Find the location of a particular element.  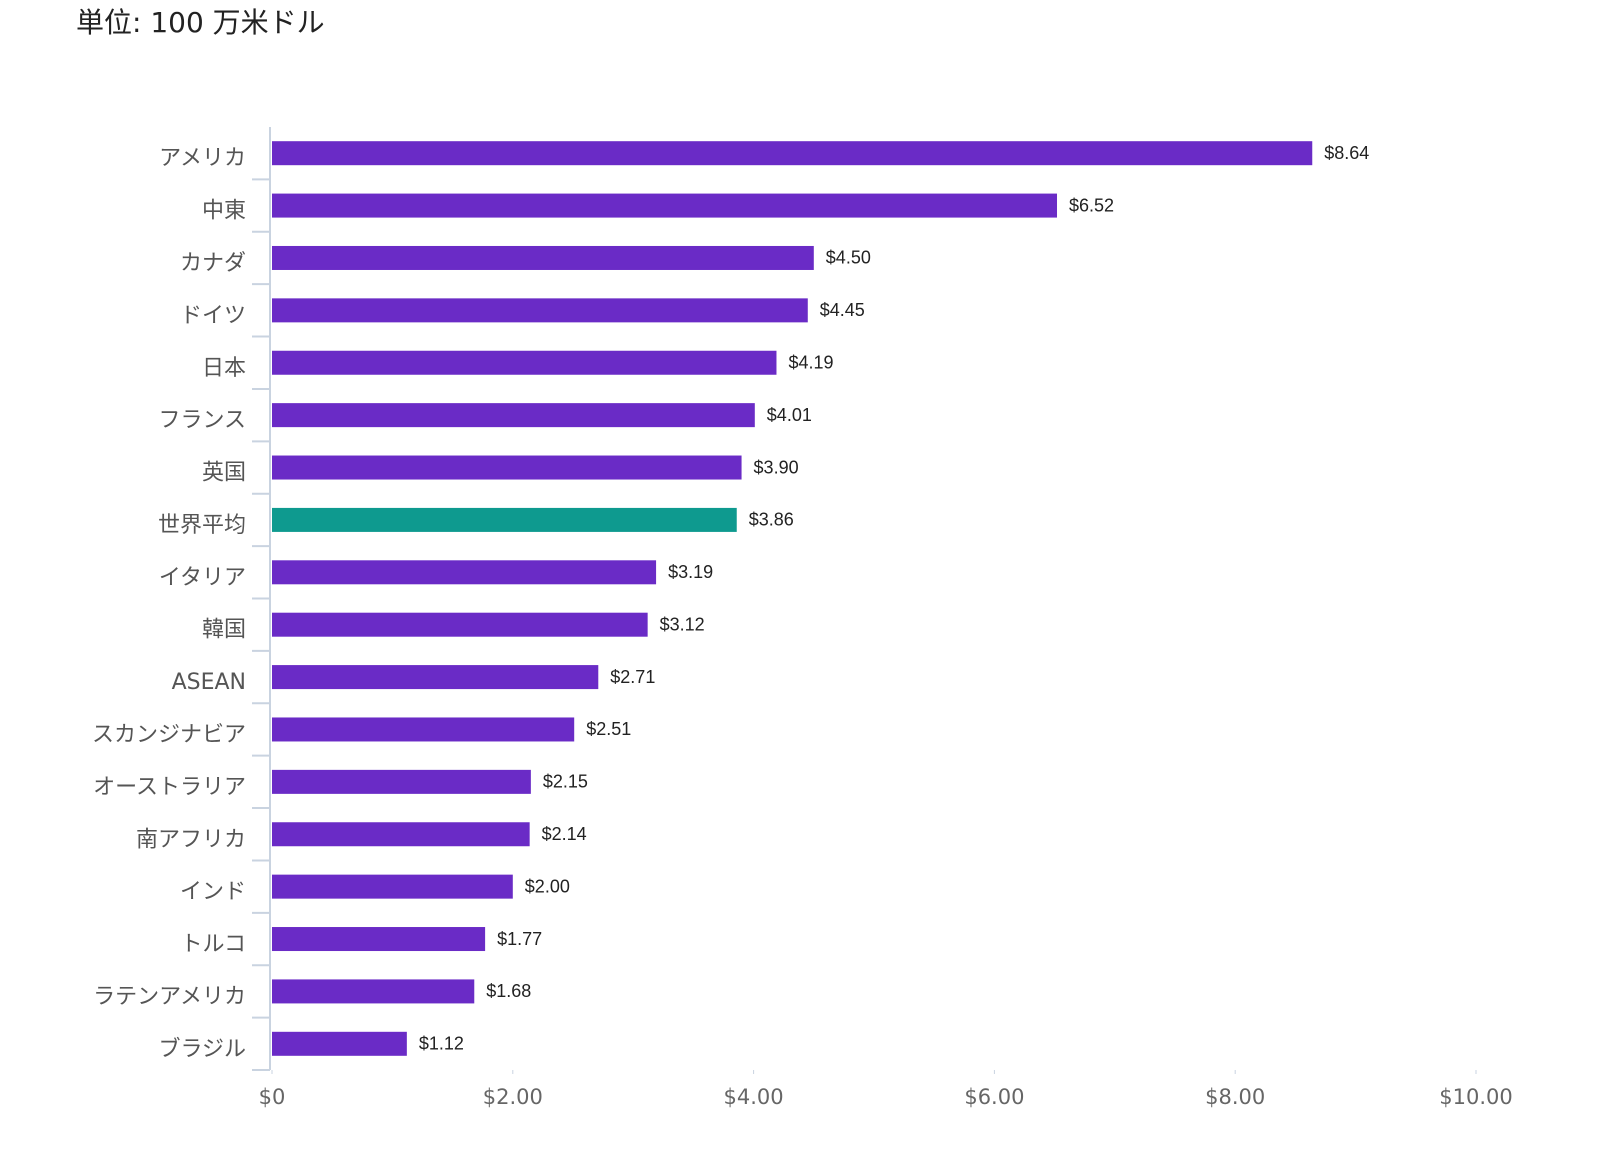

y-tick-label: 英国 is located at coordinates (224, 473).